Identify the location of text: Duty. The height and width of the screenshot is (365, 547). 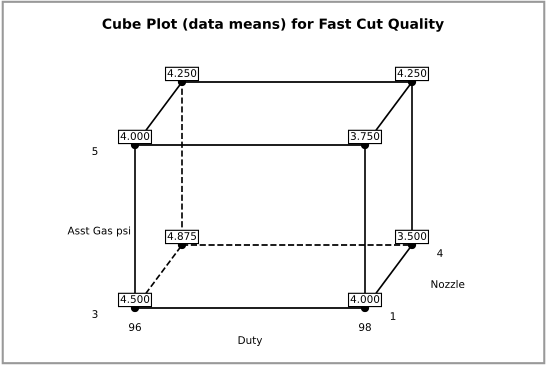
(250, 341).